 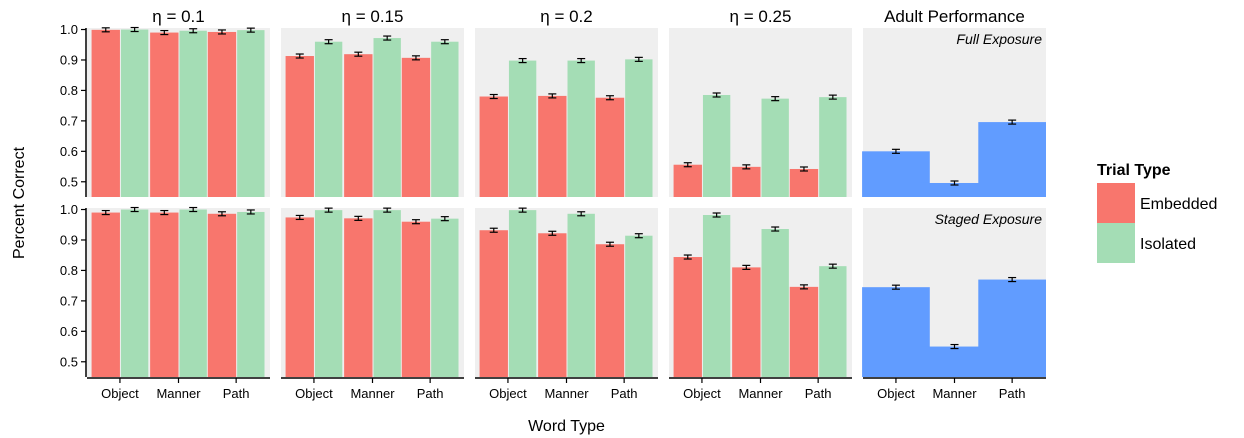 I want to click on y-tick-label: 0.8, so click(x=69, y=90).